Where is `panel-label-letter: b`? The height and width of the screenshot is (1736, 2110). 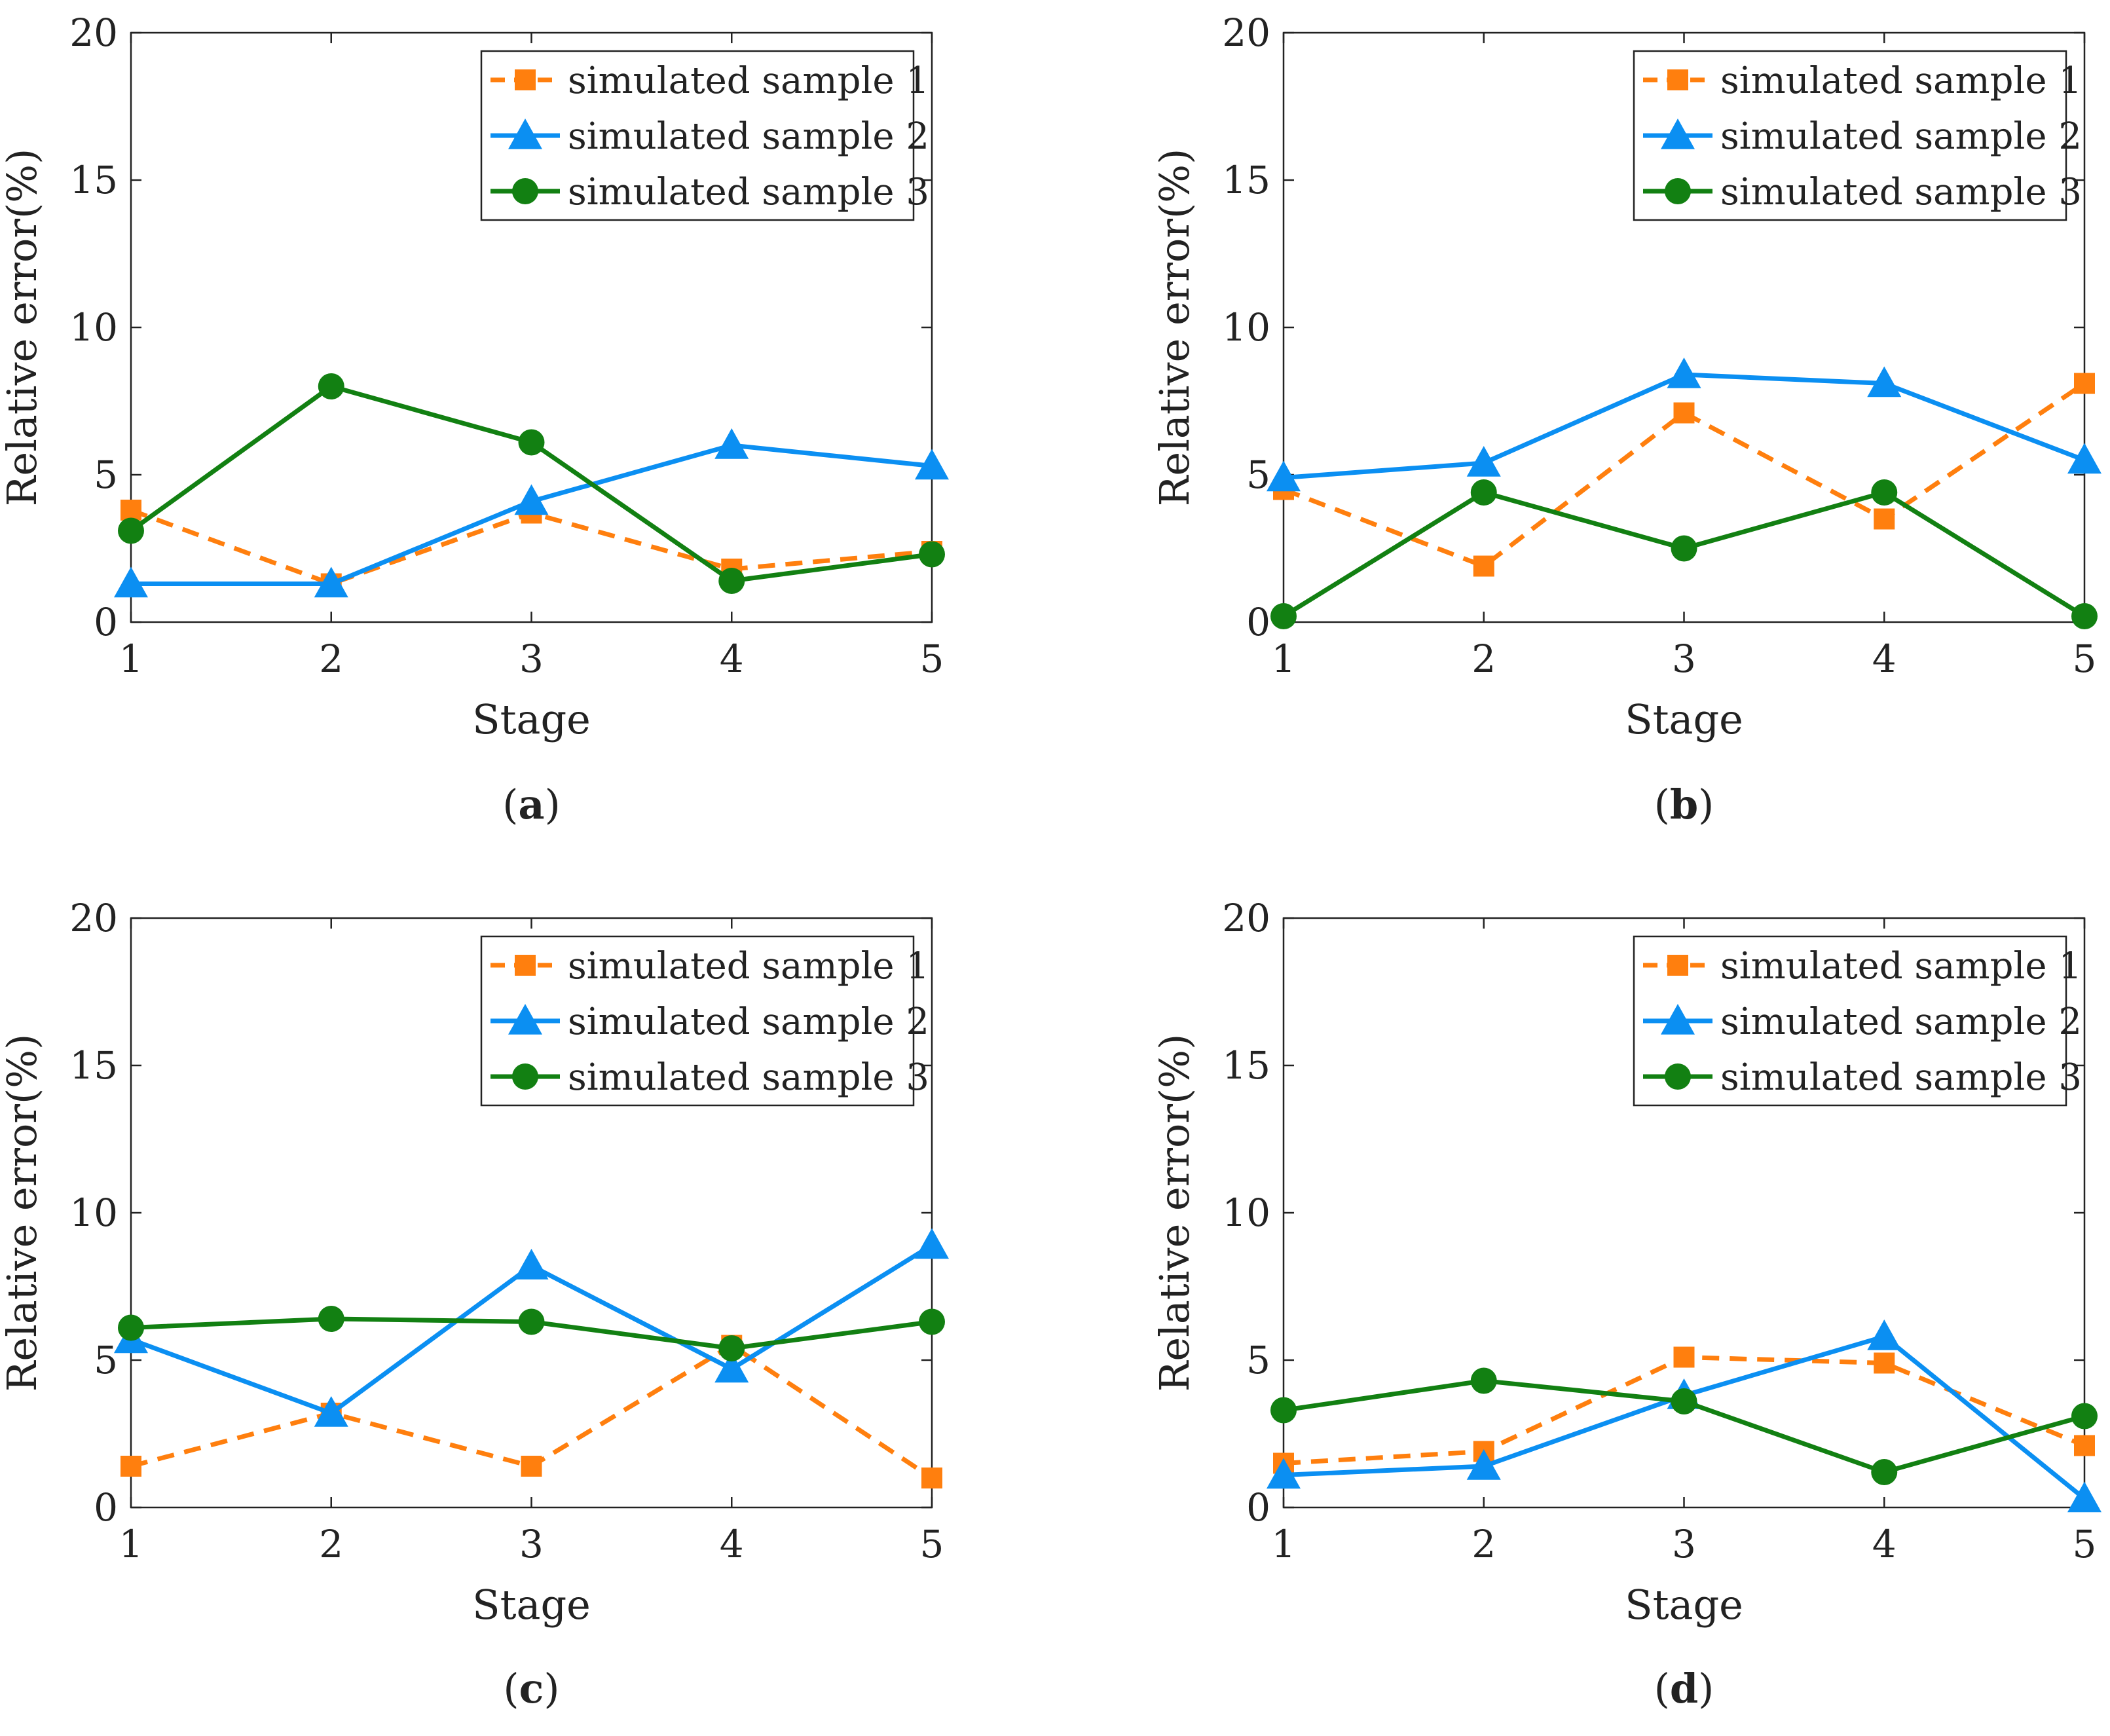
panel-label-letter: b is located at coordinates (1684, 804).